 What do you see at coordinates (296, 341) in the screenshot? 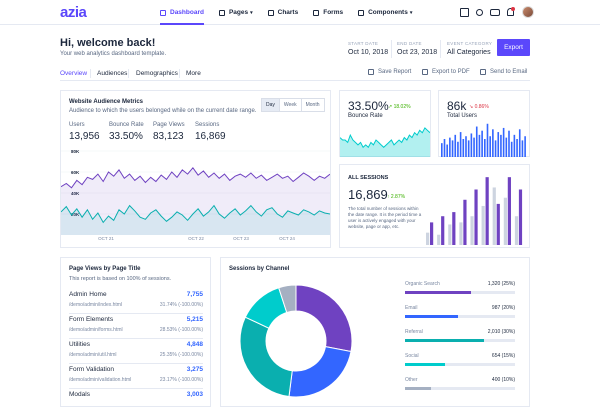
I see `channel-donut-chart` at bounding box center [296, 341].